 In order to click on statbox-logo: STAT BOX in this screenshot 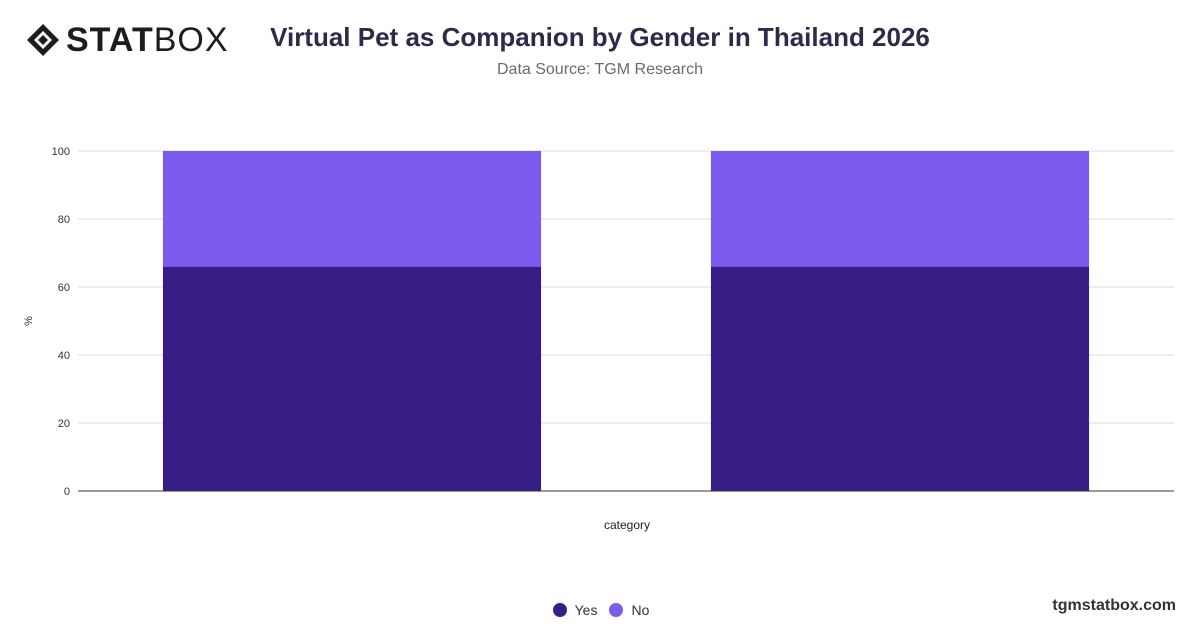, I will do `click(127, 39)`.